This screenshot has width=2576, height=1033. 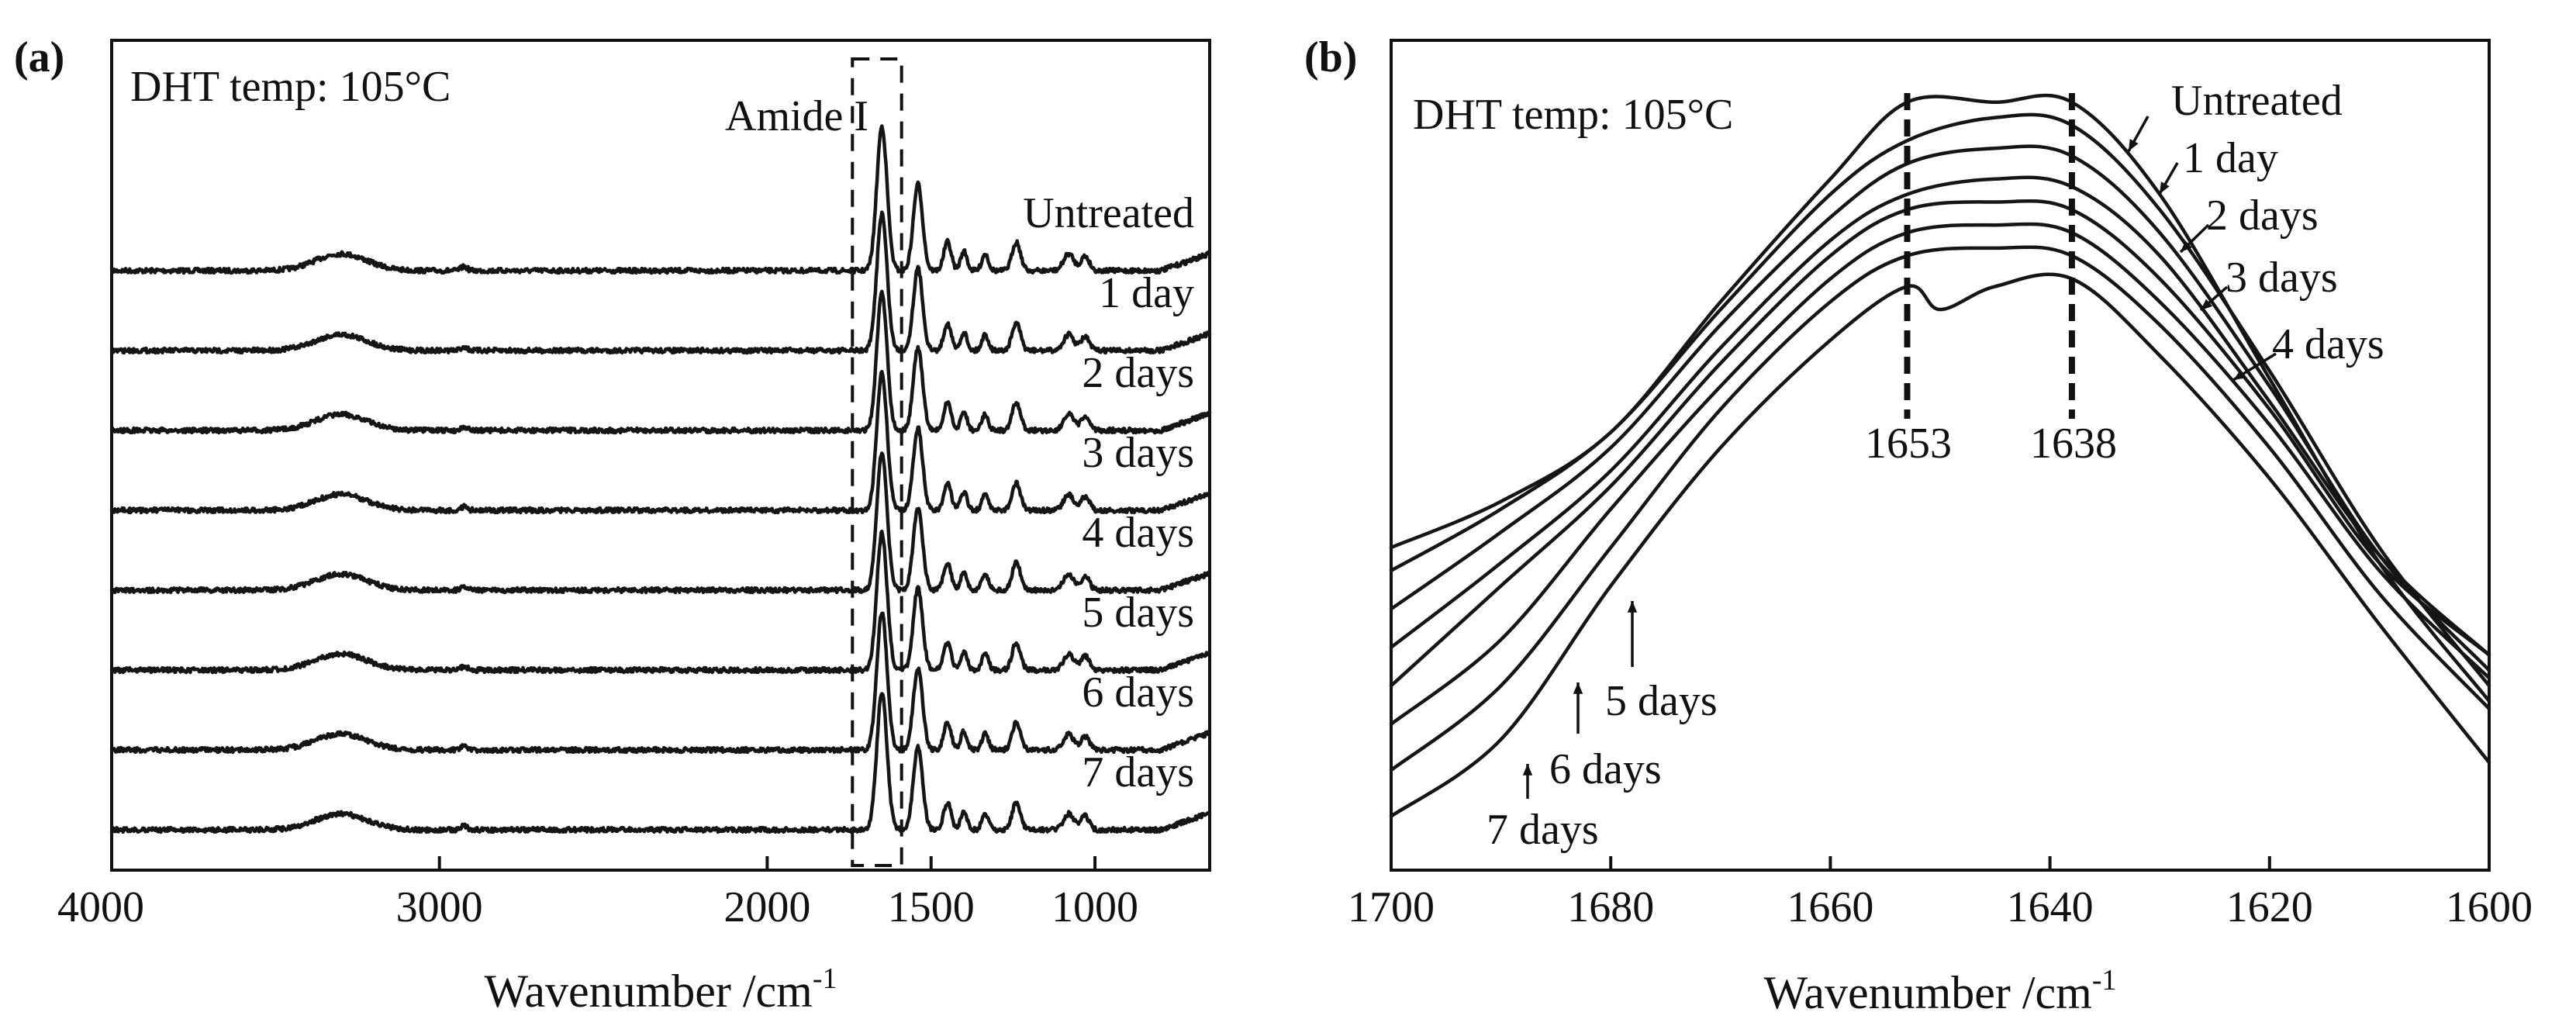 What do you see at coordinates (1940, 991) in the screenshot?
I see `panel-b-x-axis-title: Wavenumber /cm-1` at bounding box center [1940, 991].